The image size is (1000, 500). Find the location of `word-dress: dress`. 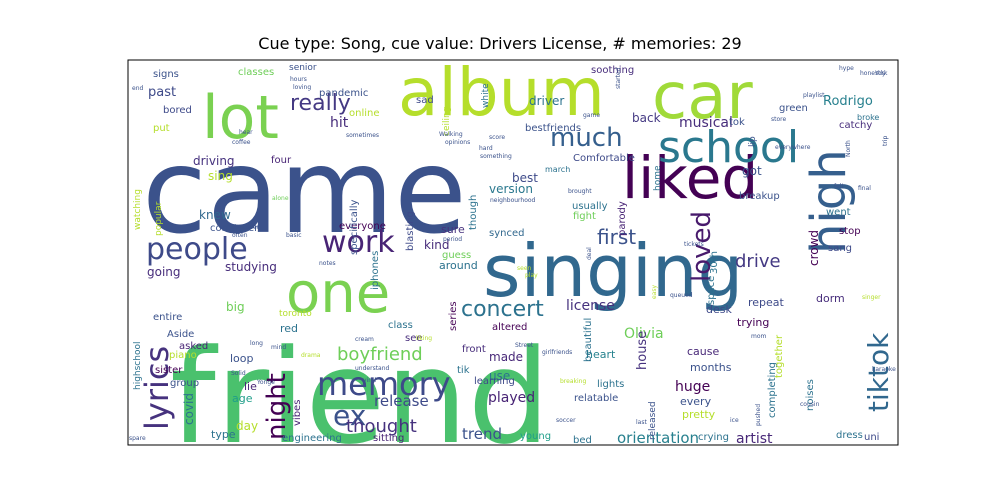

word-dress: dress is located at coordinates (849, 435).